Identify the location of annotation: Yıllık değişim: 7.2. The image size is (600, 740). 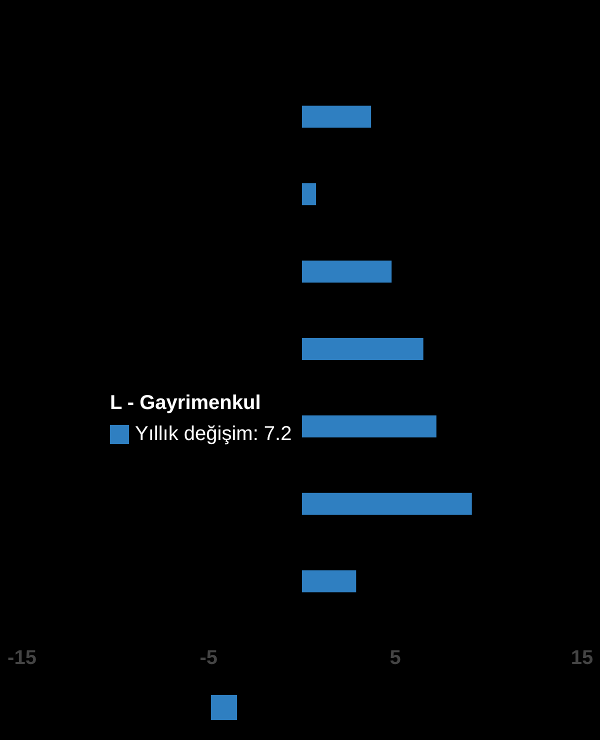
(213, 434).